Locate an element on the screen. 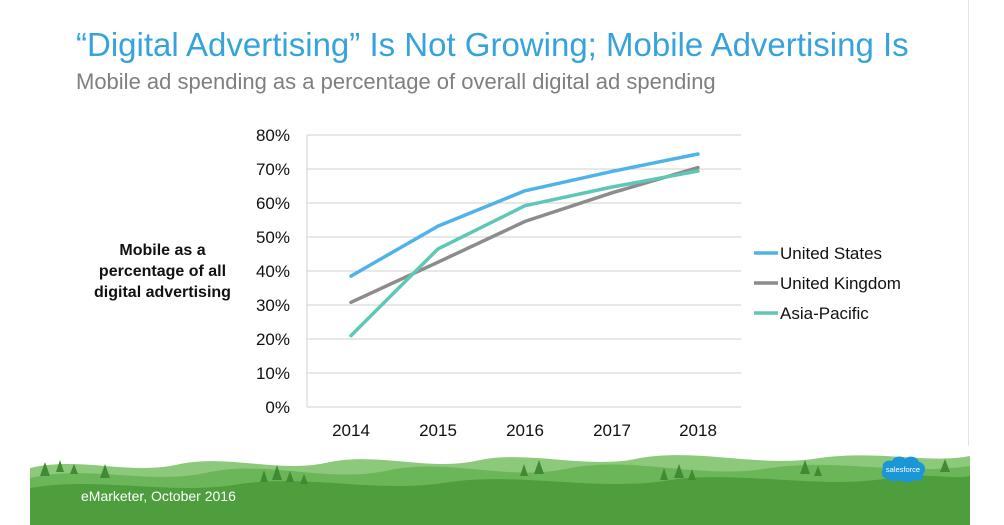 Image resolution: width=1004 pixels, height=525 pixels. x-tick-label: 2014 is located at coordinates (351, 430).